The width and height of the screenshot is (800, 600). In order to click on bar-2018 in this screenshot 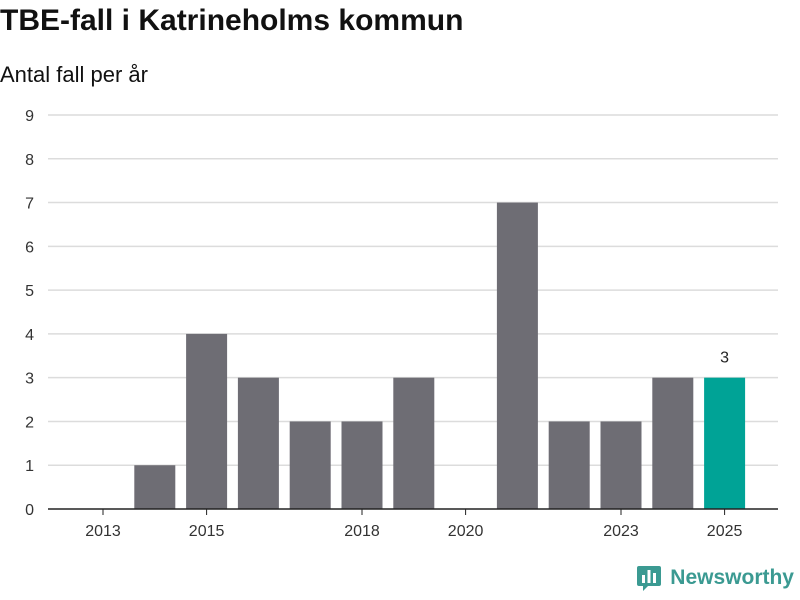, I will do `click(362, 465)`.